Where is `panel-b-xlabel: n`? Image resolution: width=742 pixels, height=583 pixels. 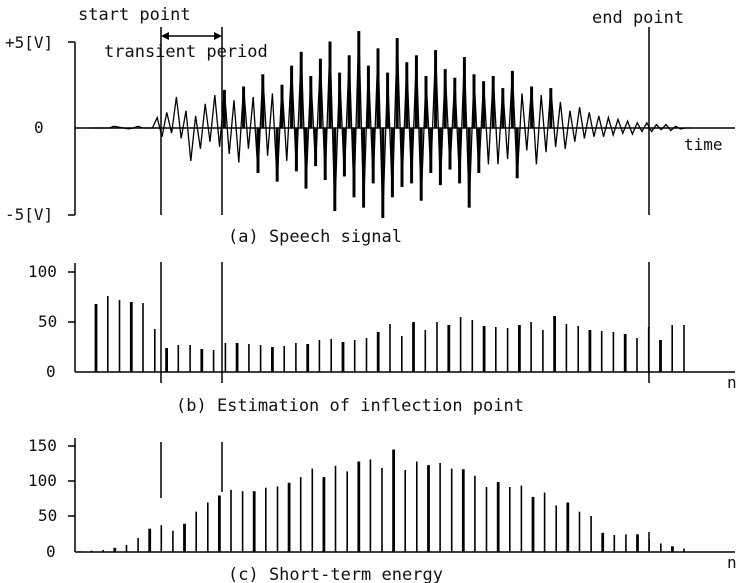 panel-b-xlabel: n is located at coordinates (732, 382).